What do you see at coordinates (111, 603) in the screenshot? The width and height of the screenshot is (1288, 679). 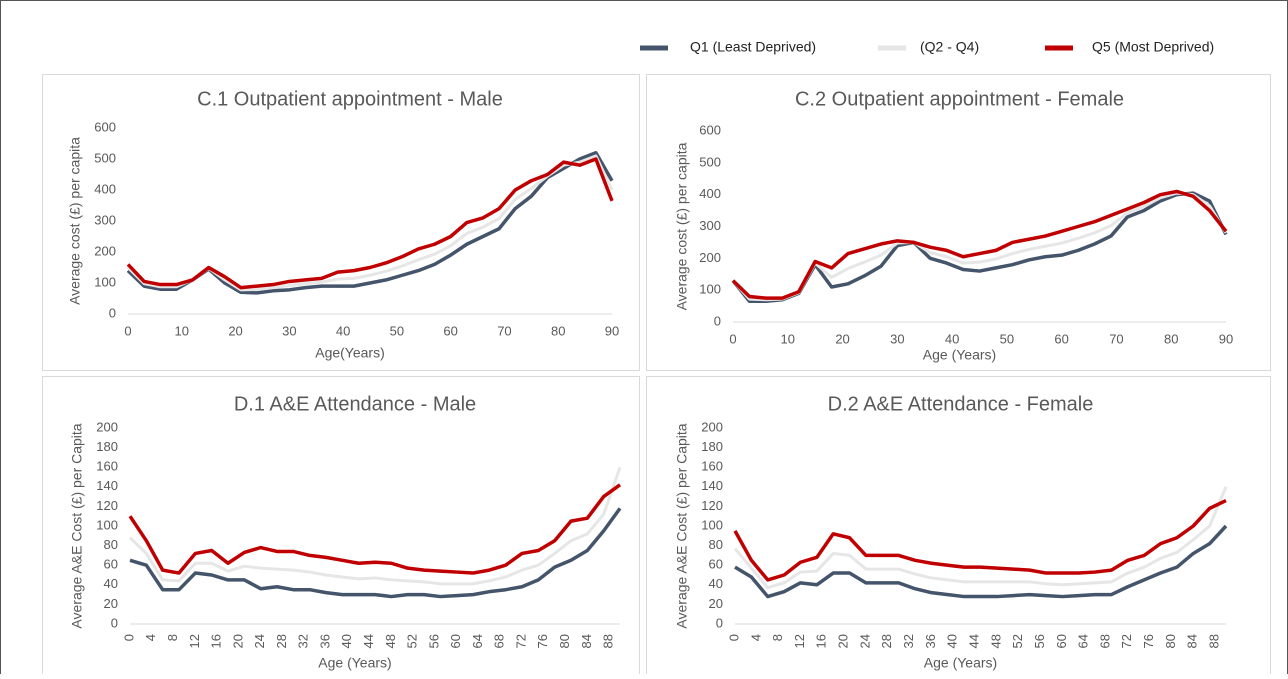 I see `y-tick-label: 20` at bounding box center [111, 603].